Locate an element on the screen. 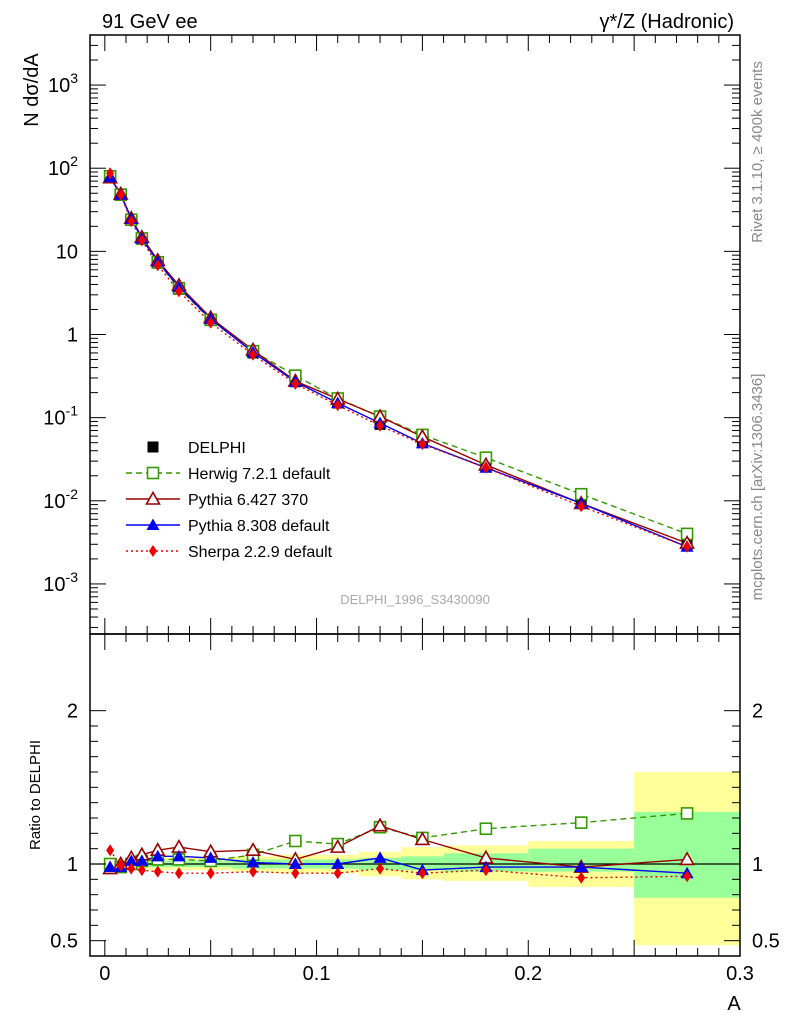 The image size is (786, 1024). title-right: γ*/Z (Hadronic) is located at coordinates (667, 22).